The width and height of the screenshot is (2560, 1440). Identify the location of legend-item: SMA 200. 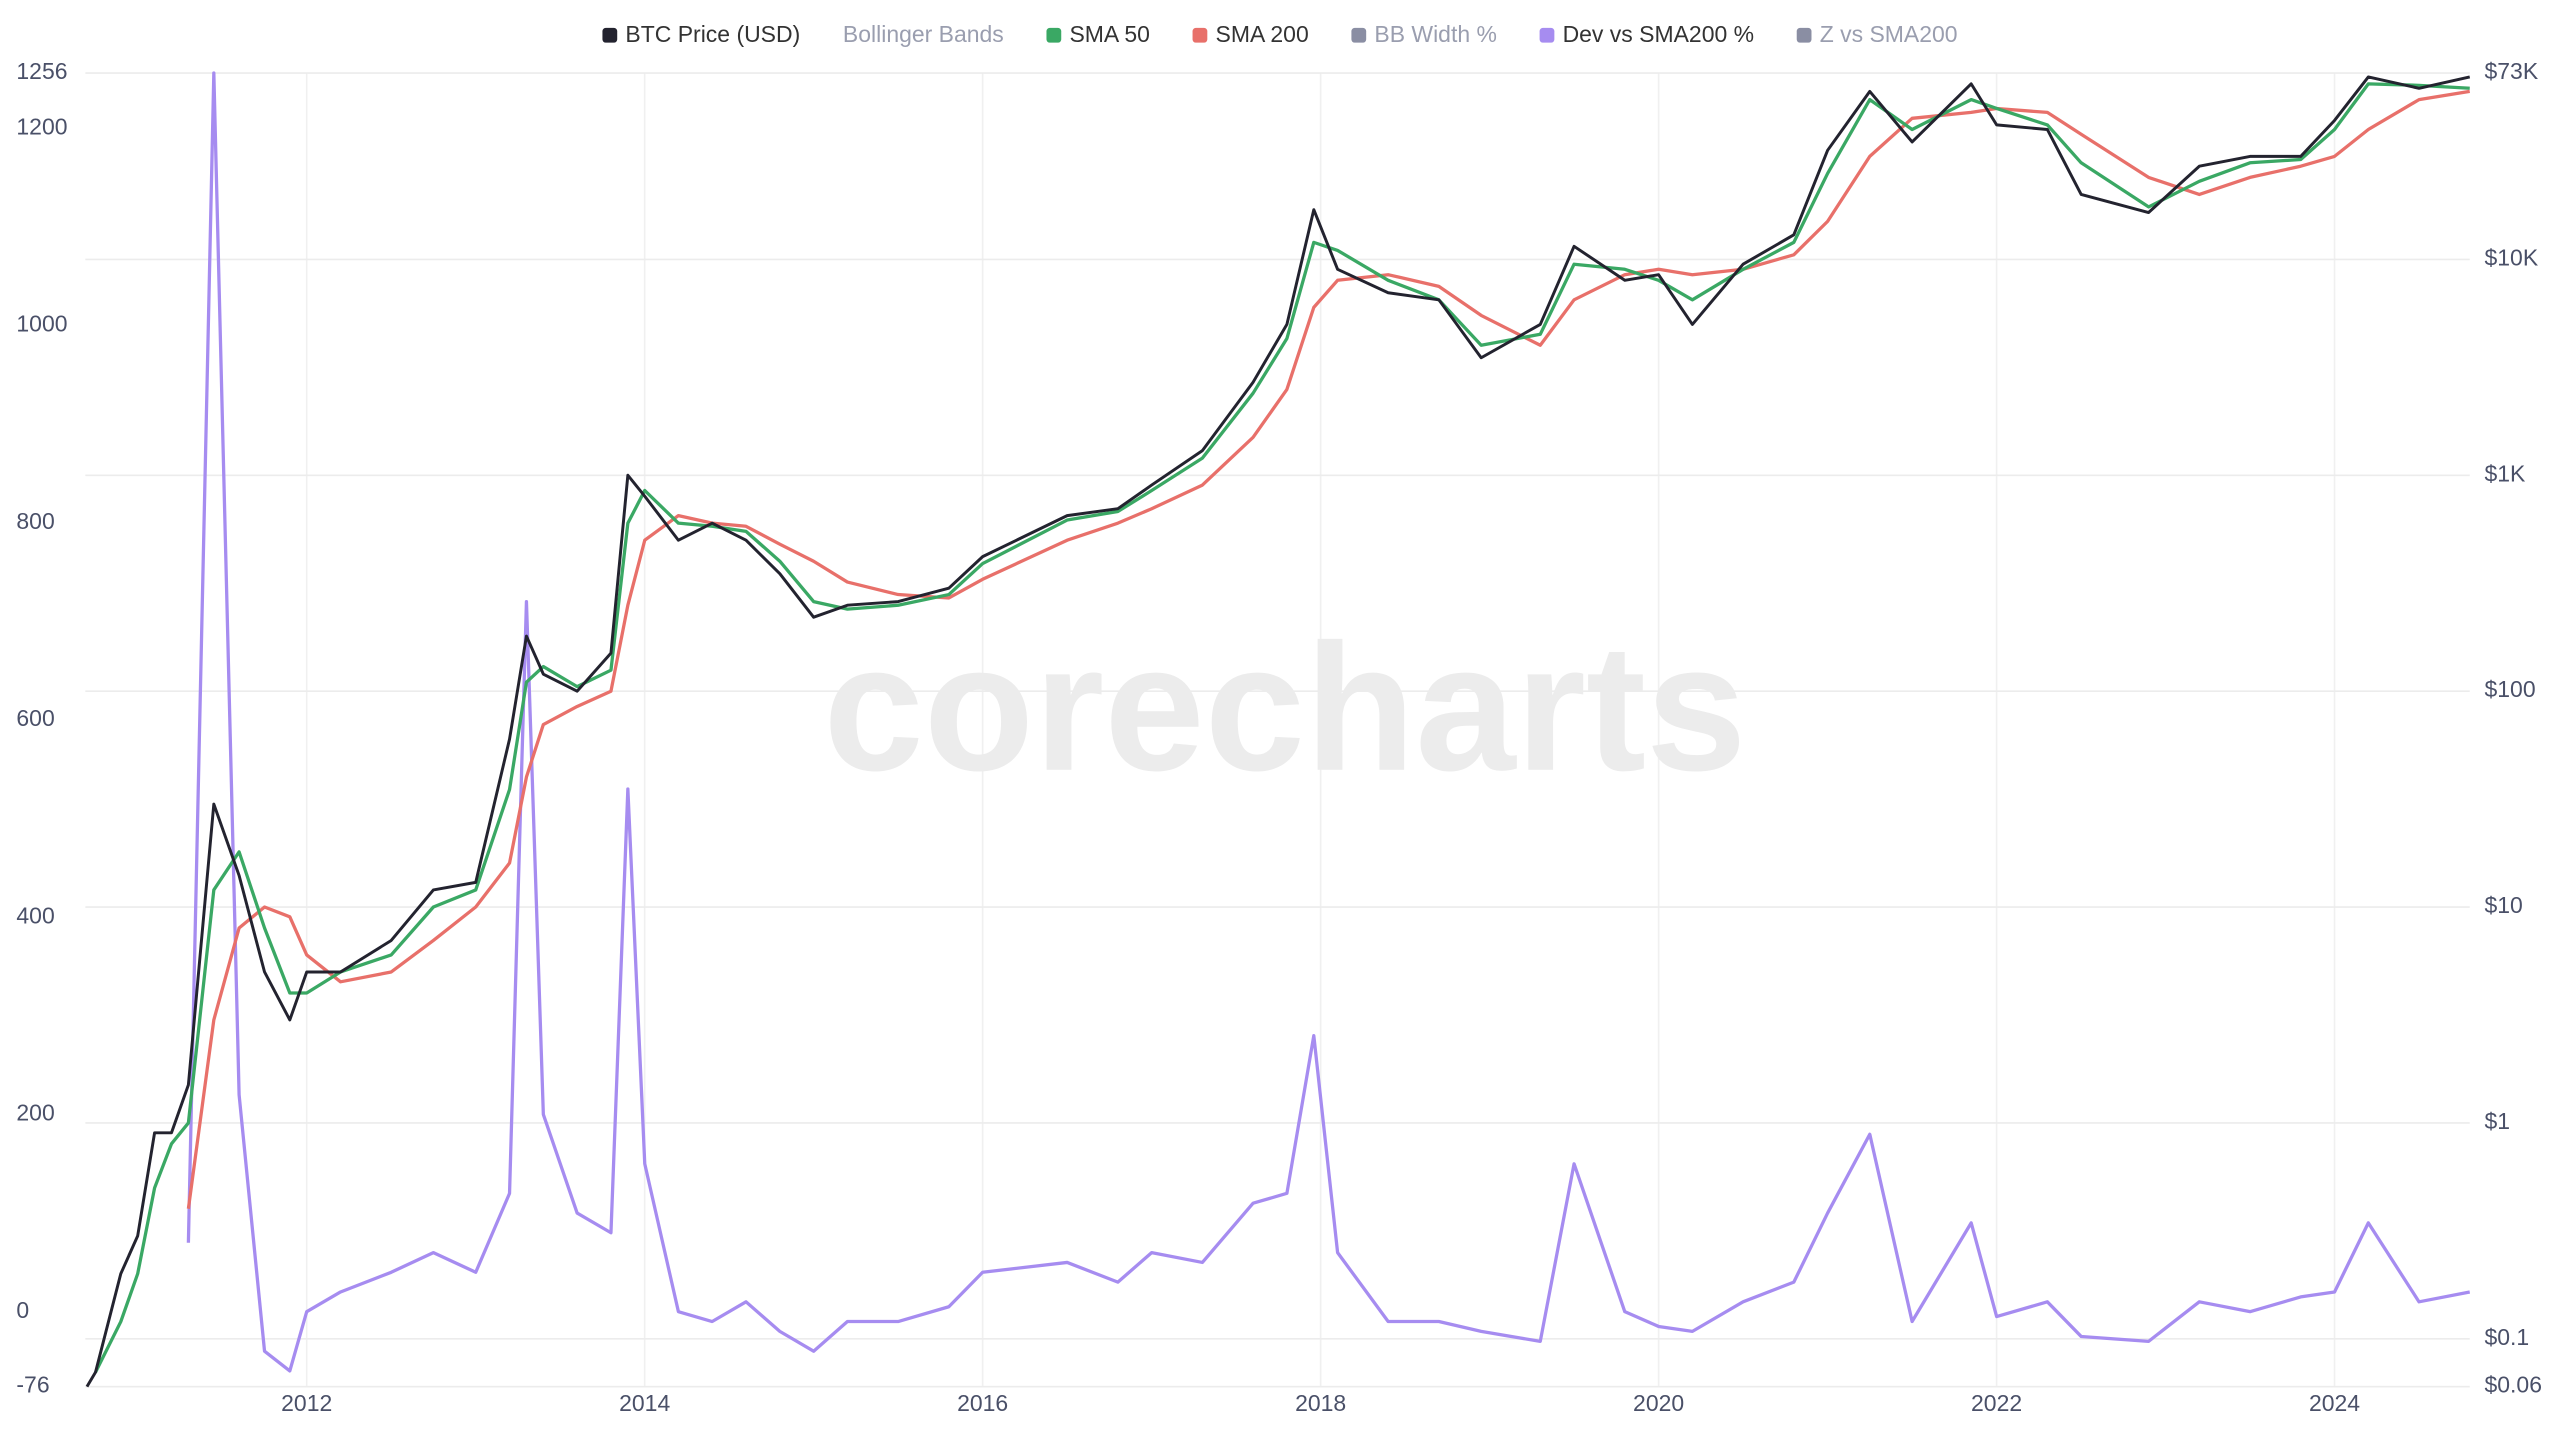
(1250, 34).